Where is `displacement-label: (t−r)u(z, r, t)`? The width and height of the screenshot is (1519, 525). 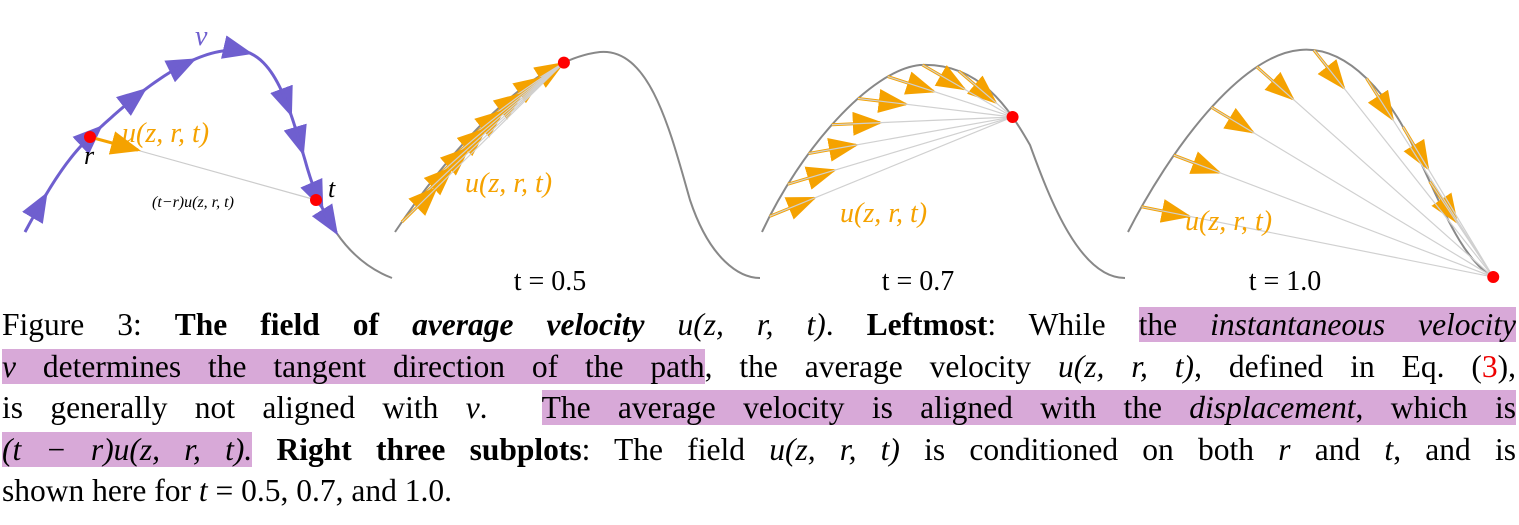
displacement-label: (t−r)u(z, r, t) is located at coordinates (193, 202).